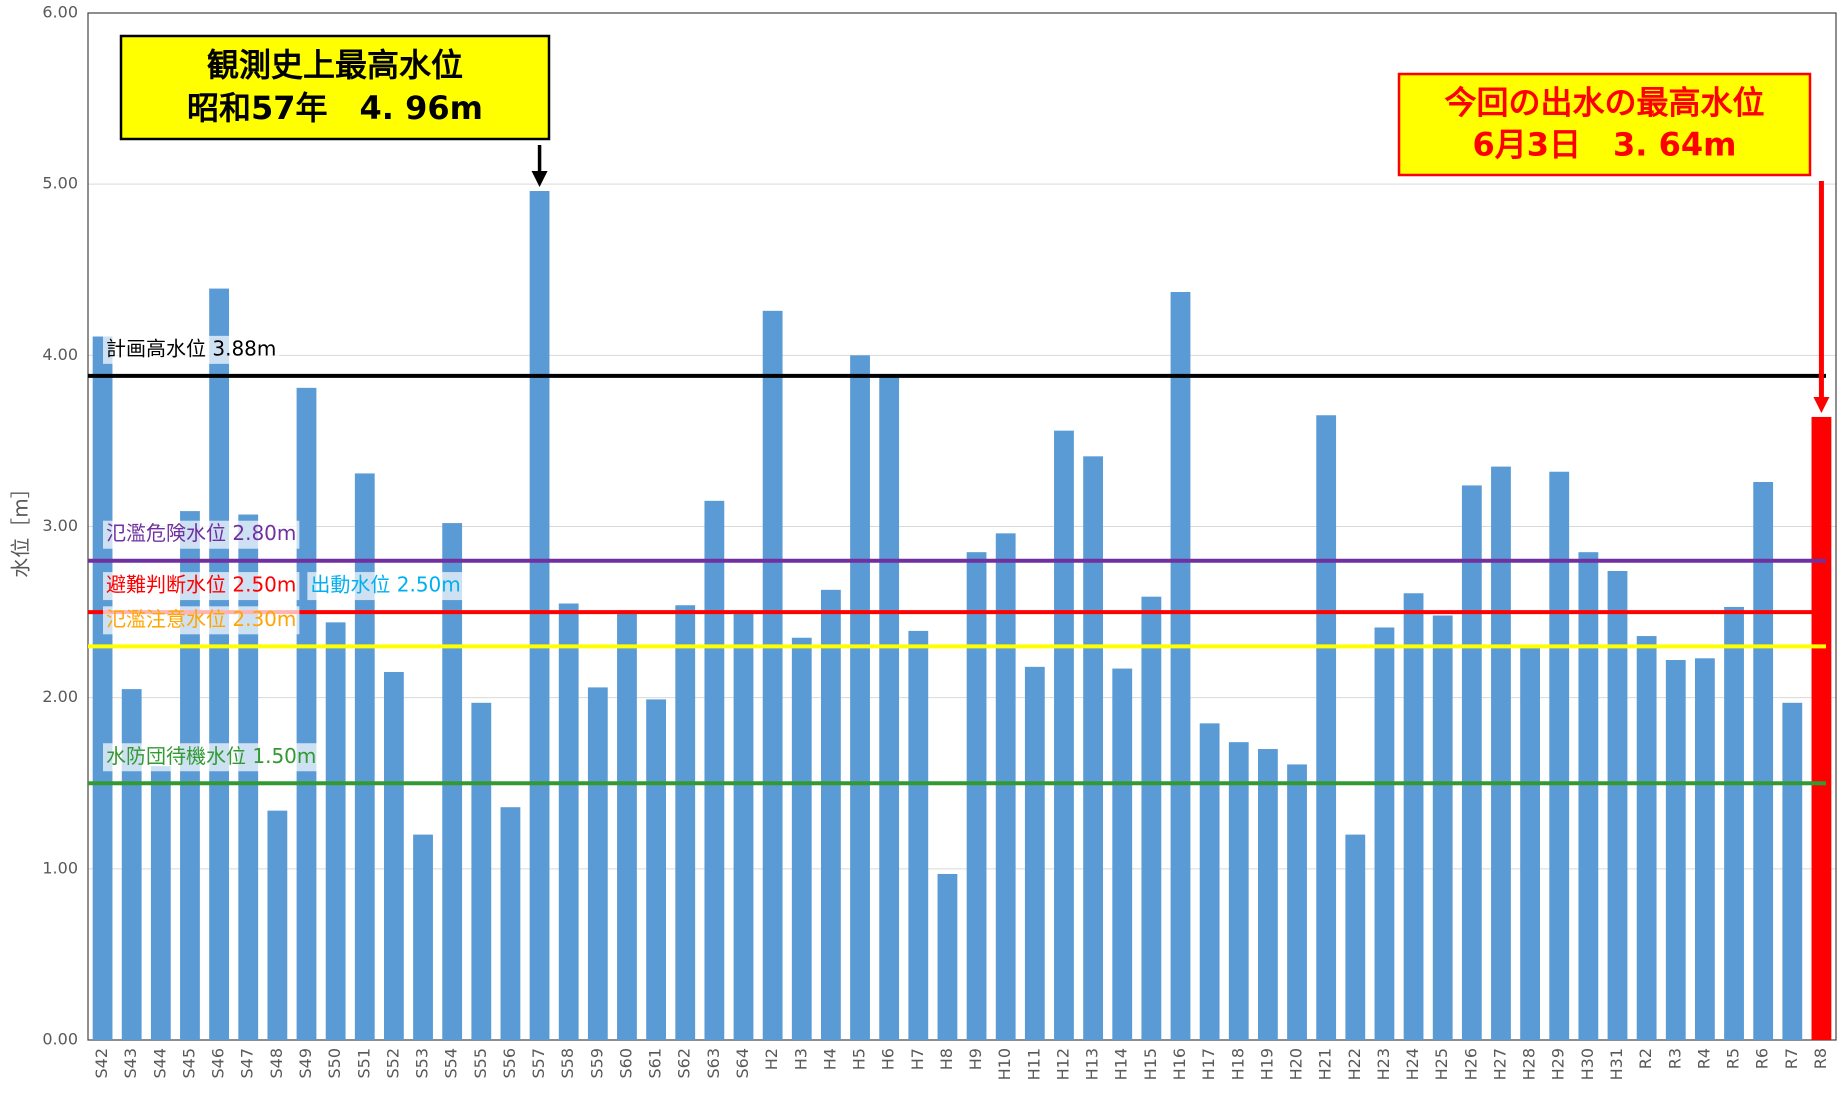 The height and width of the screenshot is (1095, 1845). I want to click on x-tick-label: H18, so click(1237, 1064).